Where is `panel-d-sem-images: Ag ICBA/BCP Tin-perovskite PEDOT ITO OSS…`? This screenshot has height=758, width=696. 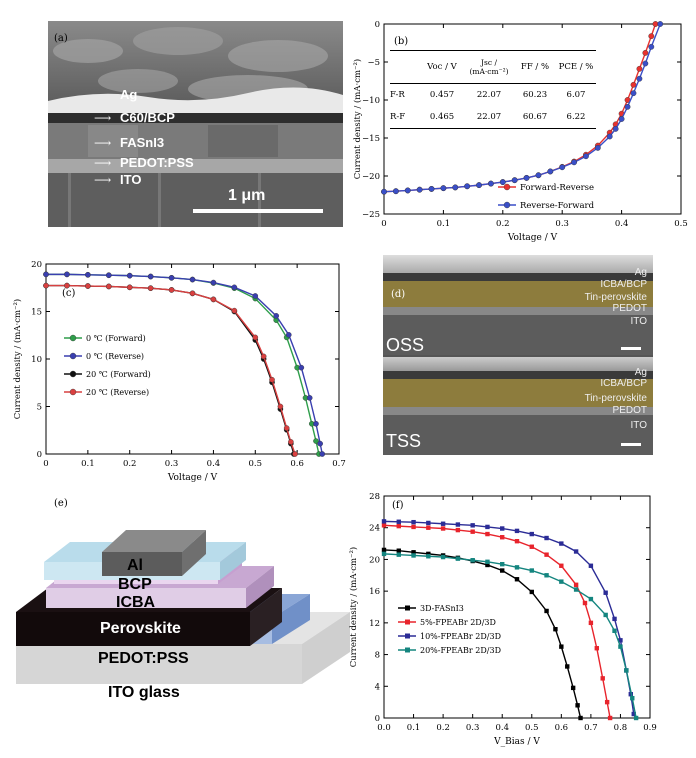 panel-d-sem-images: Ag ICBA/BCP Tin-perovskite PEDOT ITO OSS… is located at coordinates (518, 355).